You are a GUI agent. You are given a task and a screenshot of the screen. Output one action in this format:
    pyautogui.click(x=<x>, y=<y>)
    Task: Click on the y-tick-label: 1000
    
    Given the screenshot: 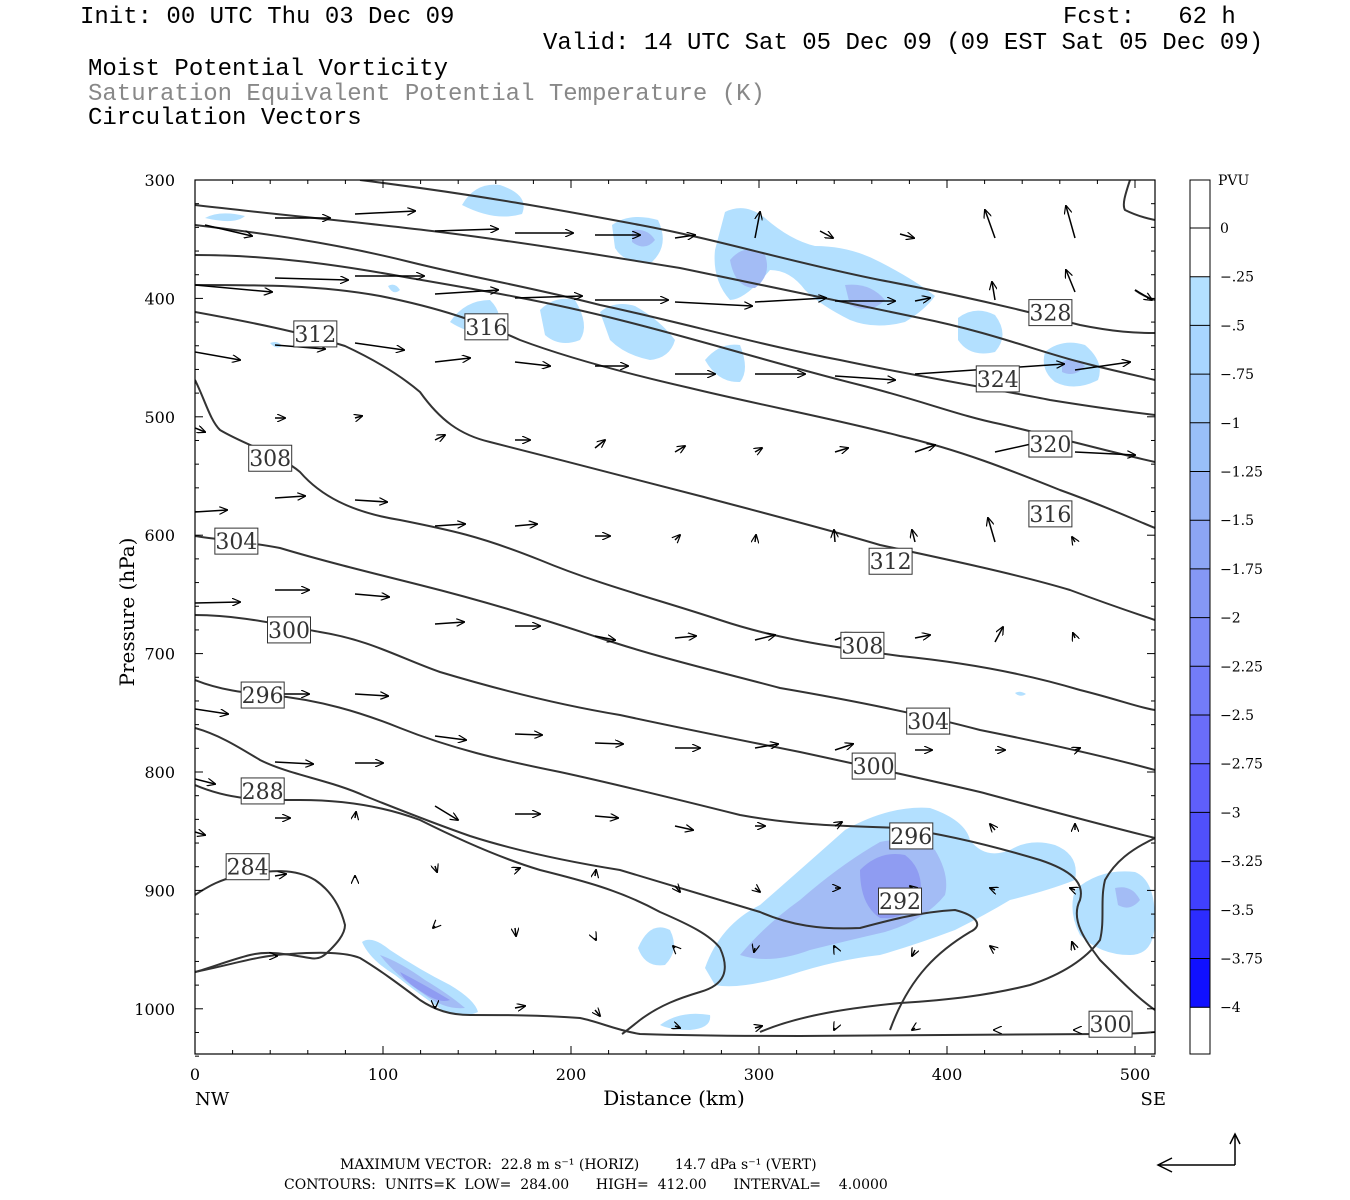 What is the action you would take?
    pyautogui.click(x=154, y=1009)
    